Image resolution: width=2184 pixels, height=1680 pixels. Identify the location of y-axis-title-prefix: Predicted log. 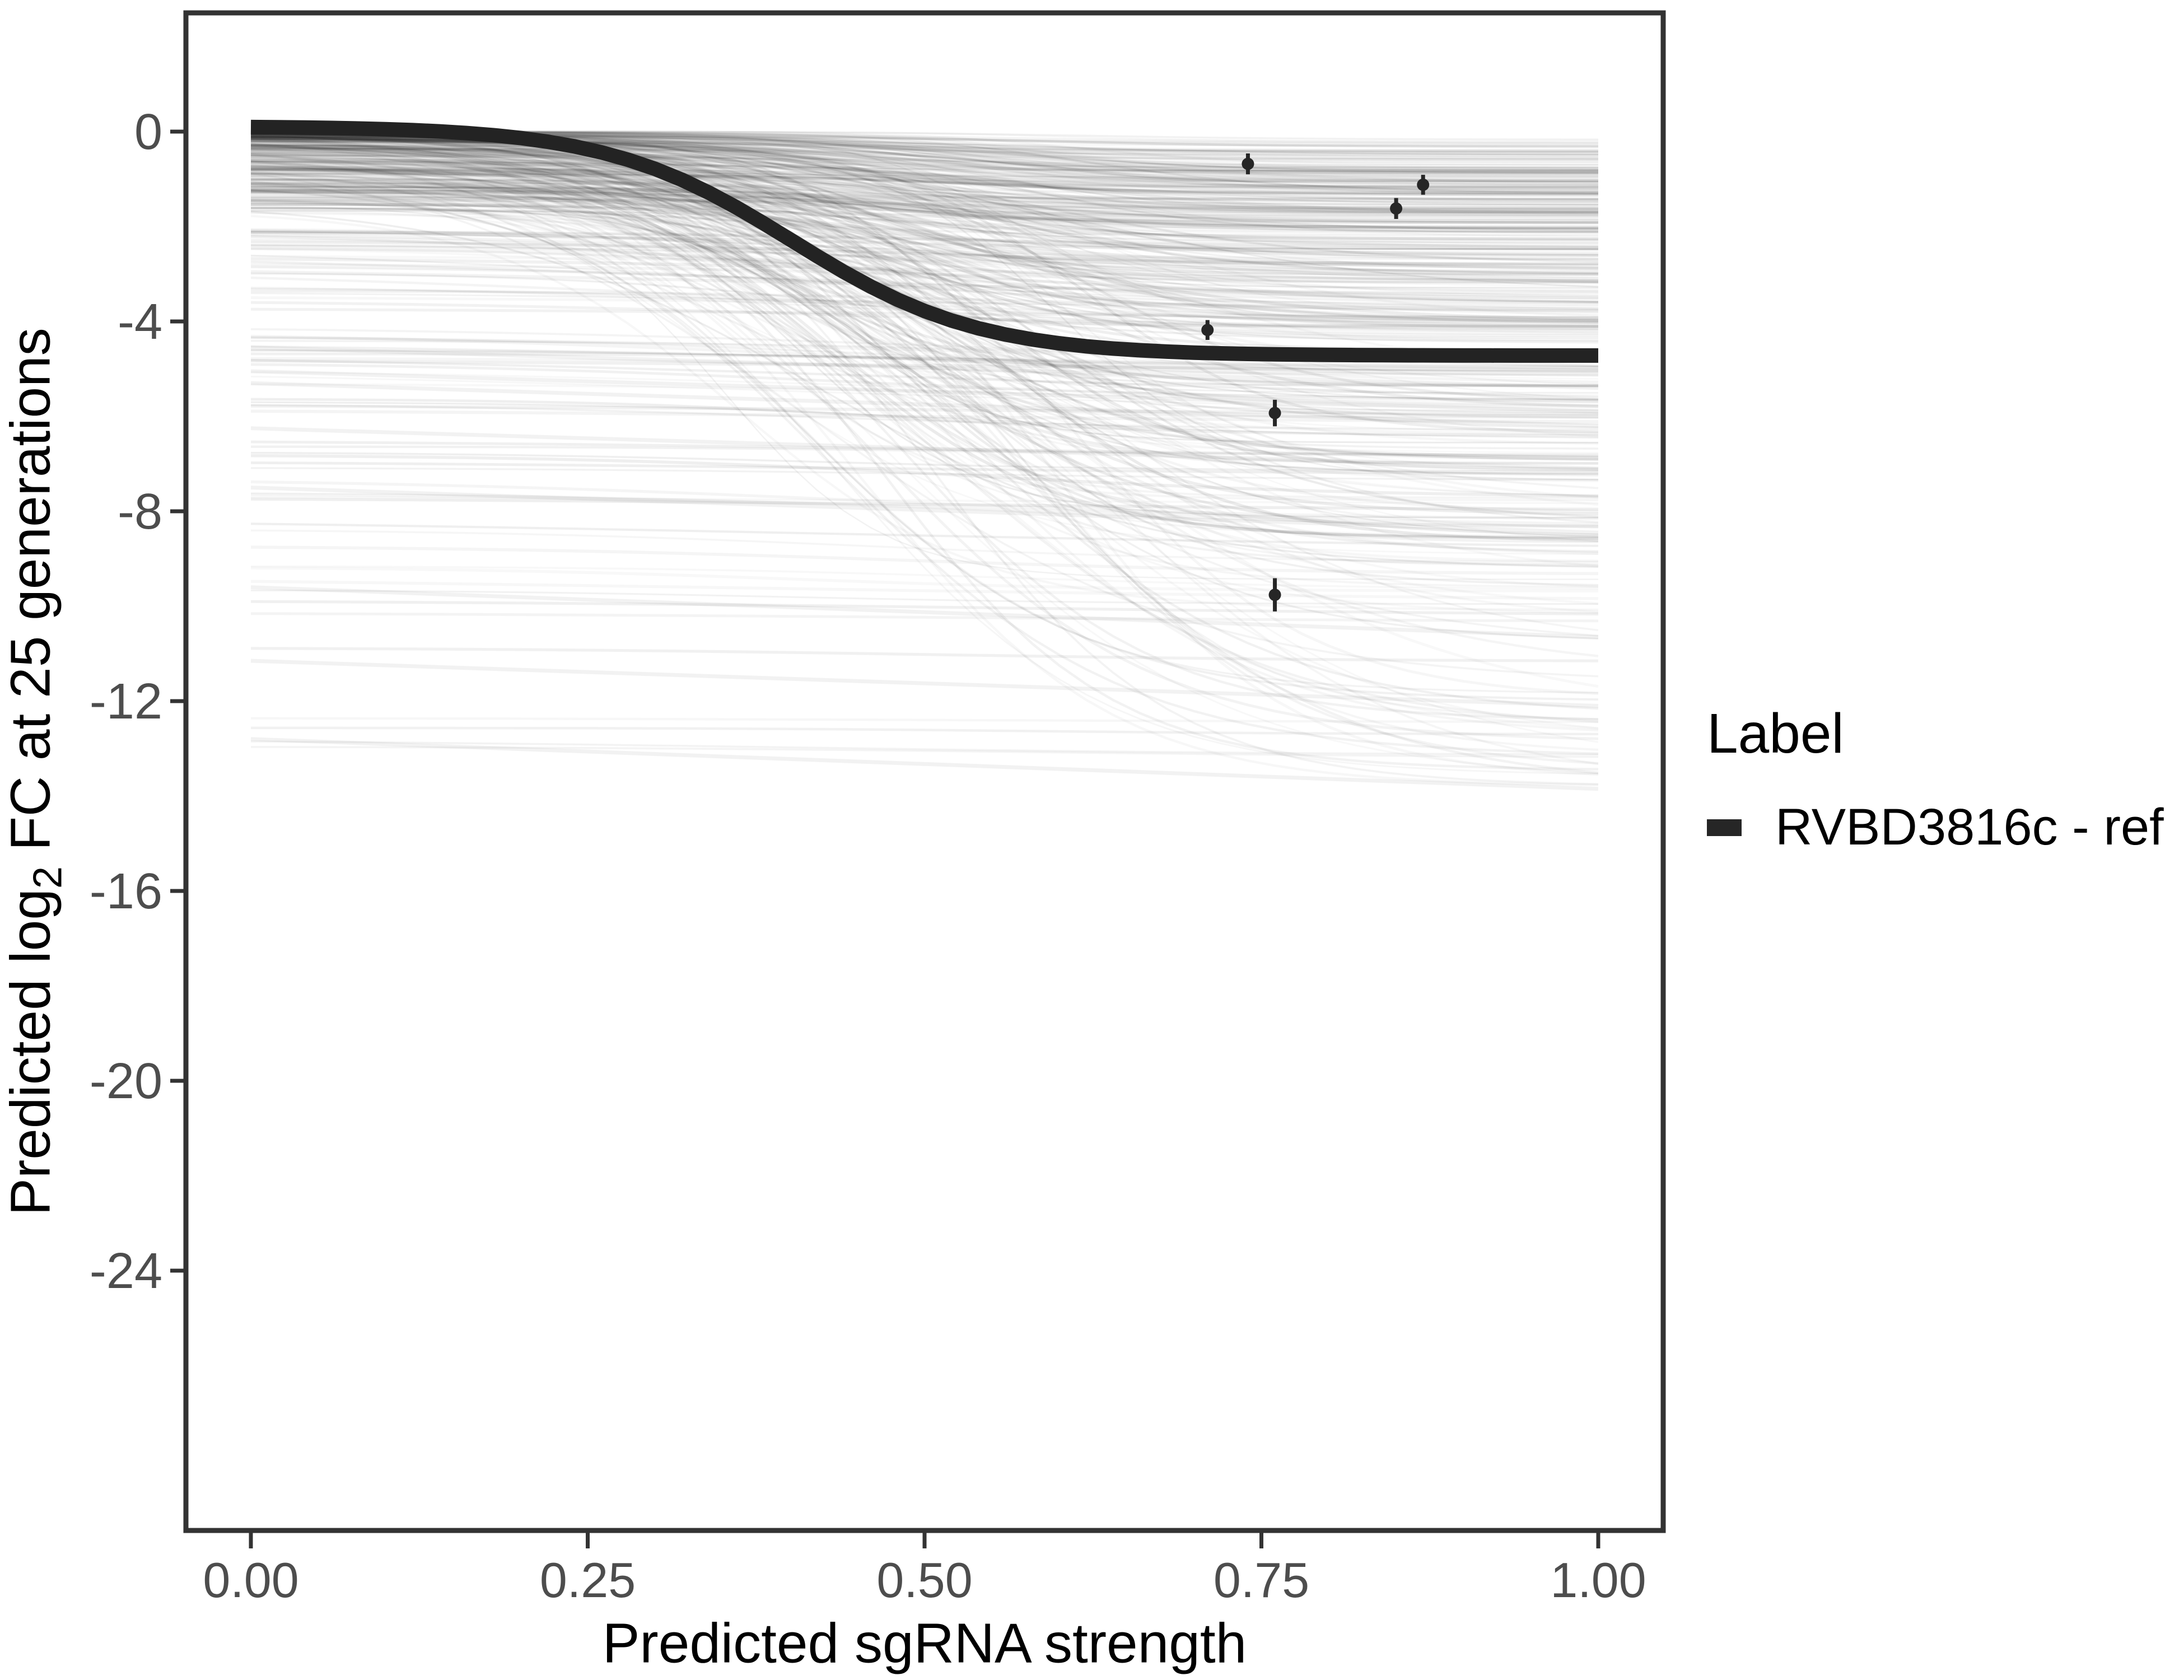
(31, 1053).